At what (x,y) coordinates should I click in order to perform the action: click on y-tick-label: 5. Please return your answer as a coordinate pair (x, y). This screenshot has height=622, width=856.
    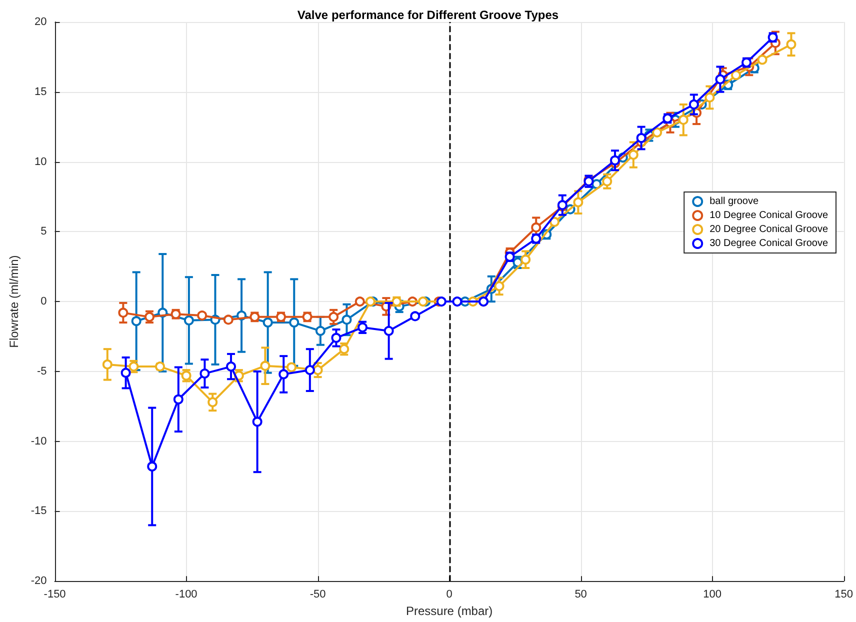
    Looking at the image, I should click on (43, 232).